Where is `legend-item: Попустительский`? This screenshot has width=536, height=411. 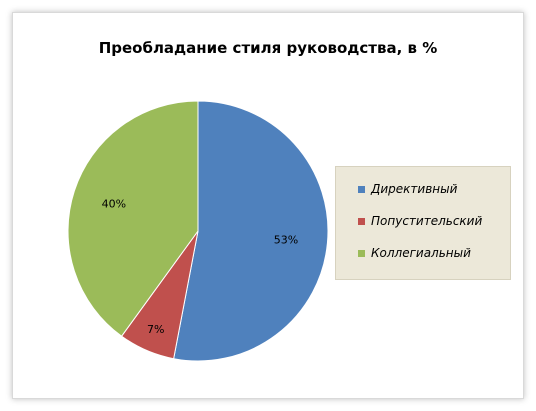 legend-item: Попустительский is located at coordinates (423, 221).